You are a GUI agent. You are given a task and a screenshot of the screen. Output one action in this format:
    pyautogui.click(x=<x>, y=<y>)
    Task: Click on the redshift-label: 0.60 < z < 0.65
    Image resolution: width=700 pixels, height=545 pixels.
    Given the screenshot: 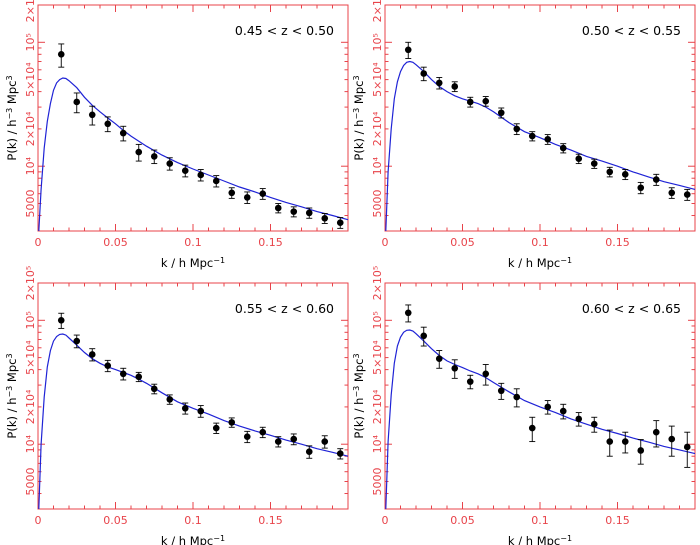 What is the action you would take?
    pyautogui.click(x=631, y=308)
    